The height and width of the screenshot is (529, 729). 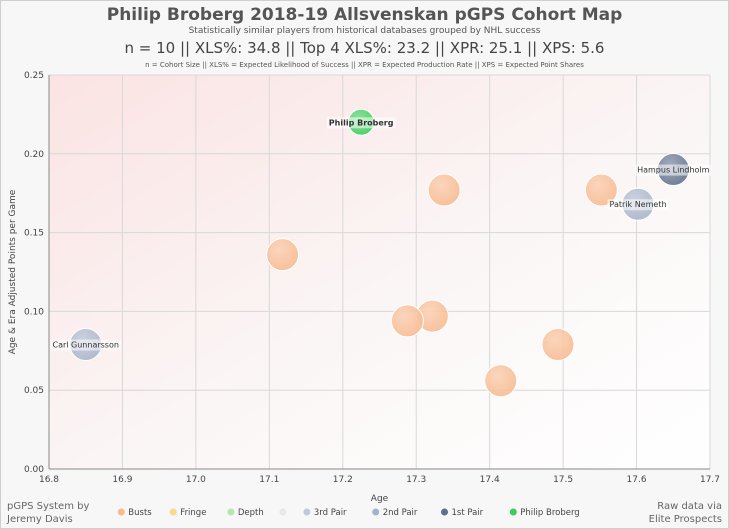 I want to click on y-tick-label: 0.05, so click(x=34, y=391).